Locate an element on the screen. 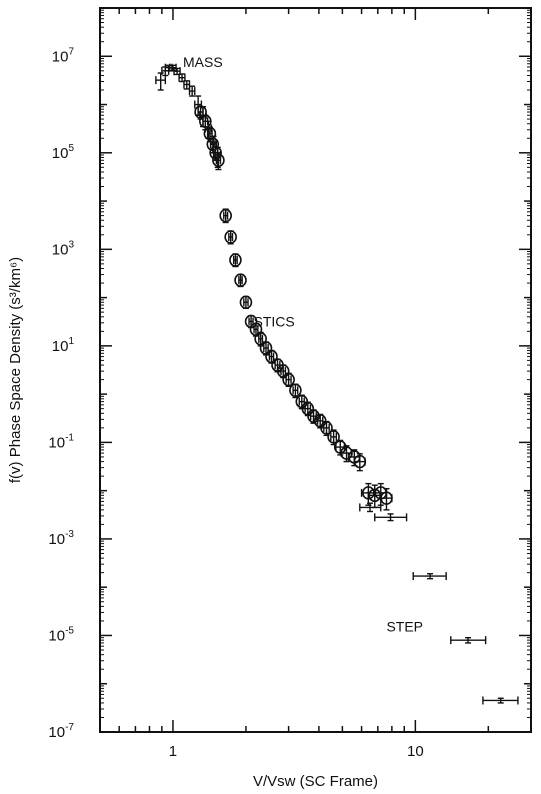 This screenshot has width=541, height=794. x-tick-label: 1 is located at coordinates (173, 751).